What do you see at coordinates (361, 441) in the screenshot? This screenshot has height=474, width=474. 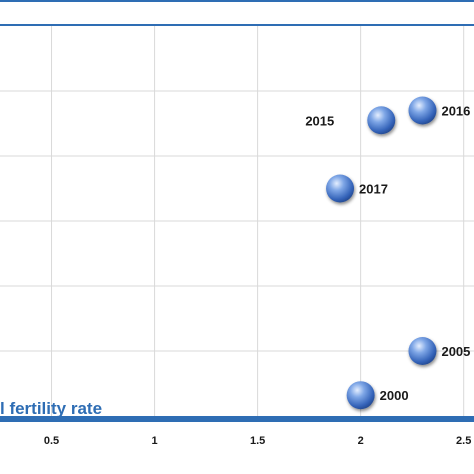 I see `x-tick-label: 2` at bounding box center [361, 441].